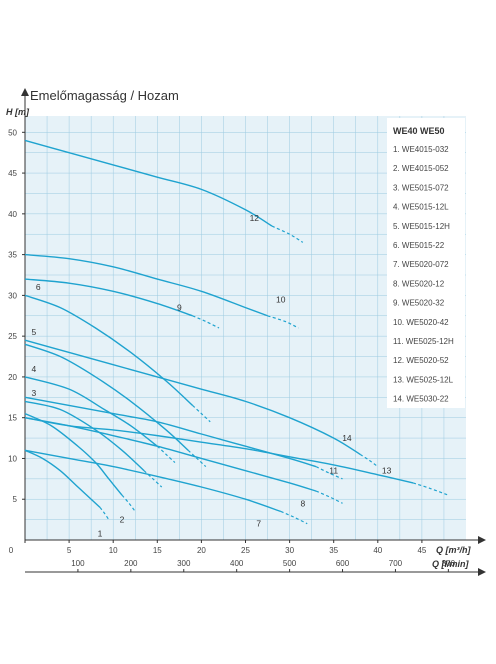 This screenshot has height=664, width=496. Describe the element at coordinates (12, 295) in the screenshot. I see `y-tick-label: 30` at that location.